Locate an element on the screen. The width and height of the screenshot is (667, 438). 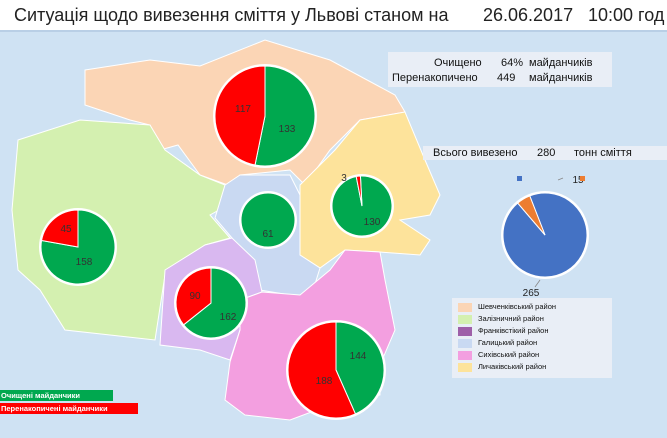
pie-value-label: 130 is located at coordinates (372, 222).